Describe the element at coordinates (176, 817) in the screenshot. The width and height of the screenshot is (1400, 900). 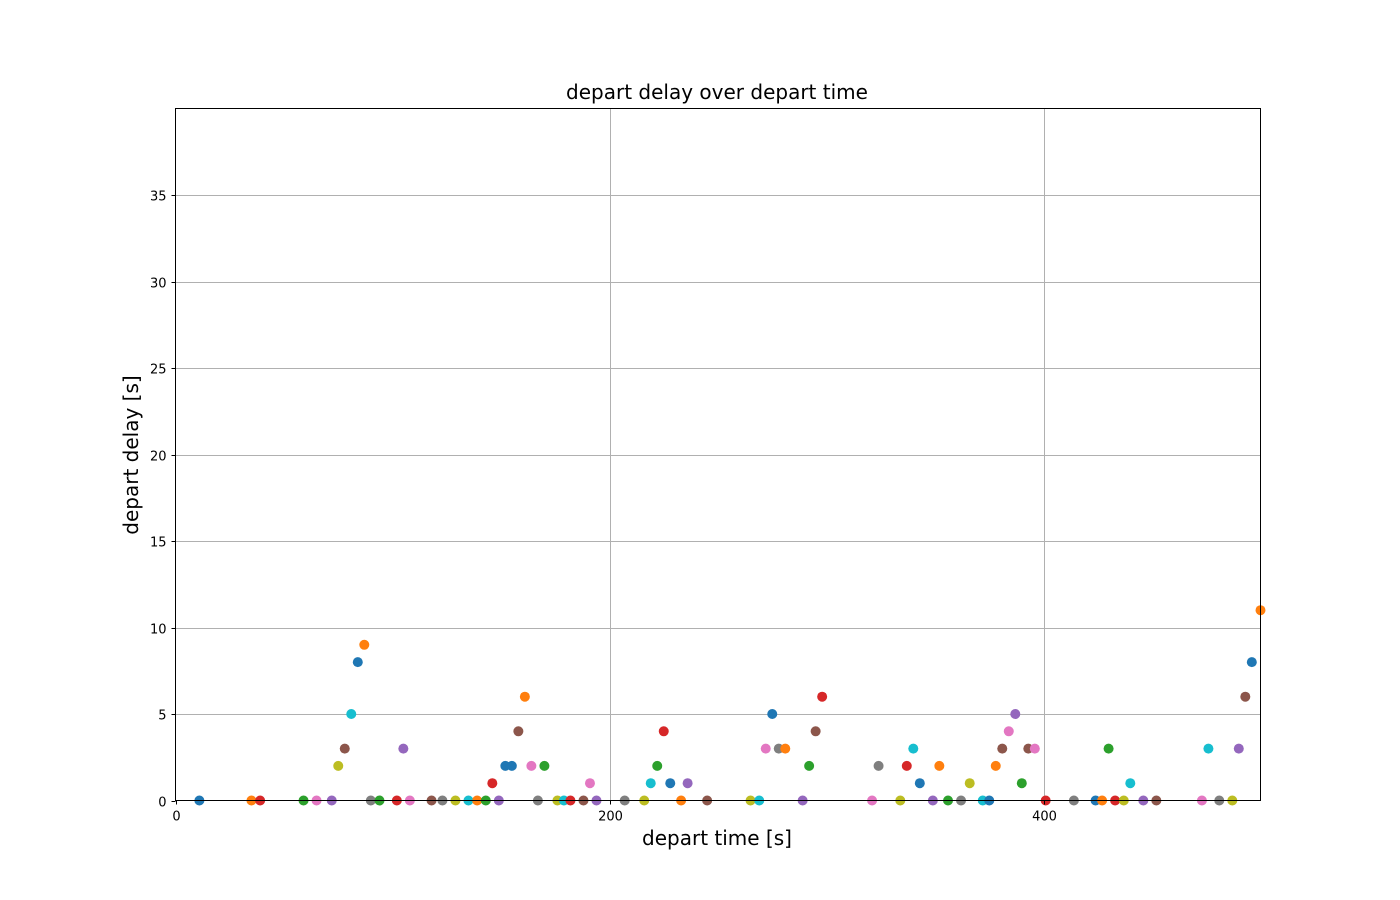
I see `x-tick-label: 0` at that location.